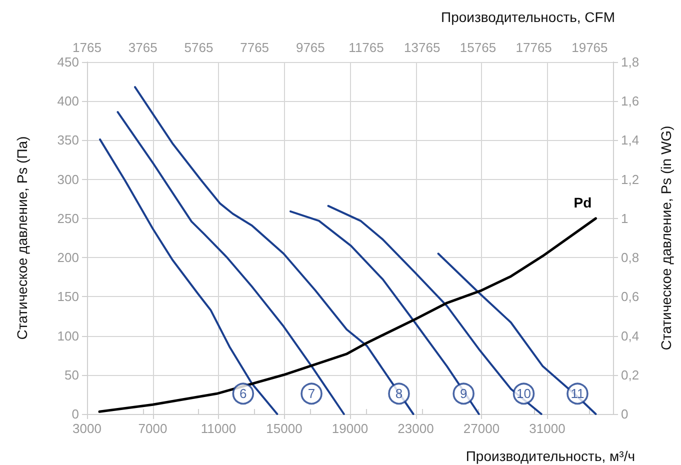 This screenshot has height=465, width=681. Describe the element at coordinates (551, 456) in the screenshot. I see `x-axis-title: Производительность, м³/ч` at that location.